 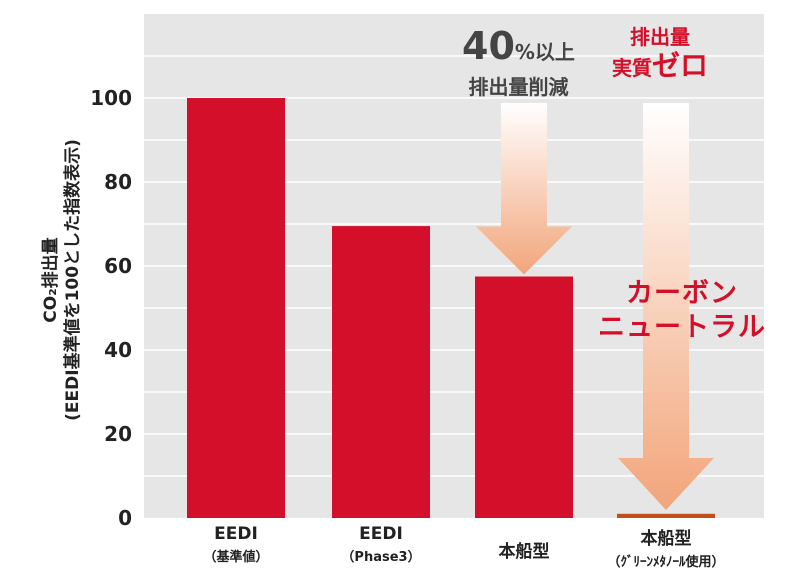 I want to click on x-label-4: 本船型 （ｸﾞﾘｰﾝﾒﾀﾉｰﾙ使用）, so click(x=665, y=547).